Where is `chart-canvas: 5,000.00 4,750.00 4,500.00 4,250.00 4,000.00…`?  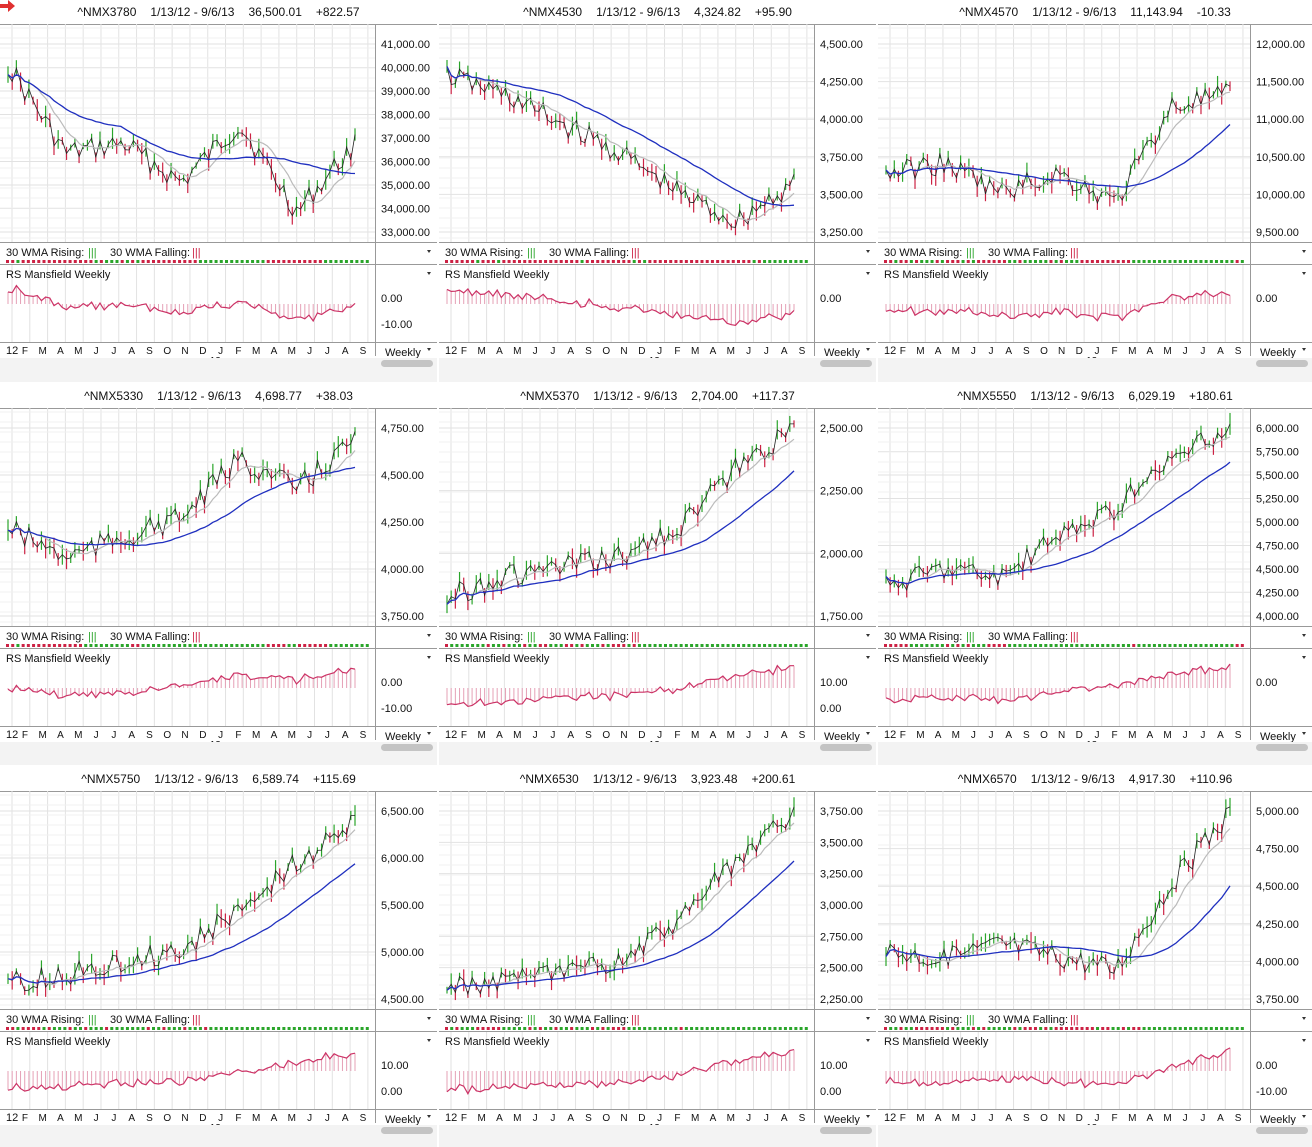 chart-canvas: 5,000.00 4,750.00 4,500.00 4,250.00 4,000.00… is located at coordinates (1095, 969).